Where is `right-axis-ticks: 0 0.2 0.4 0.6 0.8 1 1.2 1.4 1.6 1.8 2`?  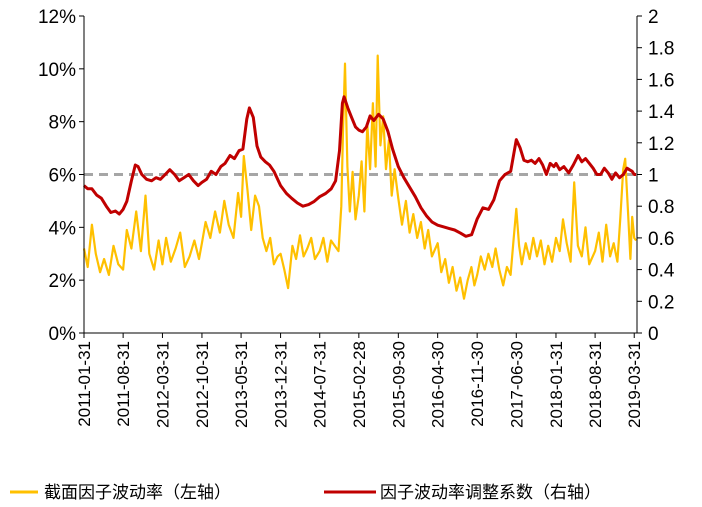
right-axis-ticks: 0 0.2 0.4 0.6 0.8 1 1.2 1.4 1.6 1.8 2 is located at coordinates (656, 176).